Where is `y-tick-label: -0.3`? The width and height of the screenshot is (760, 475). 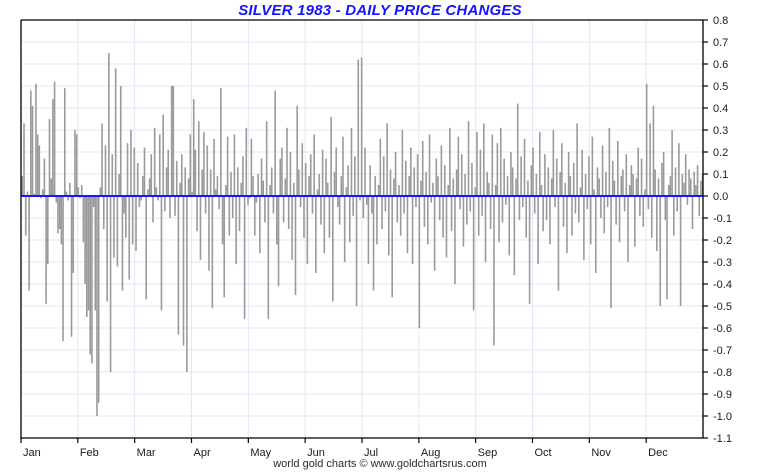 y-tick-label: -0.3 is located at coordinates (722, 263).